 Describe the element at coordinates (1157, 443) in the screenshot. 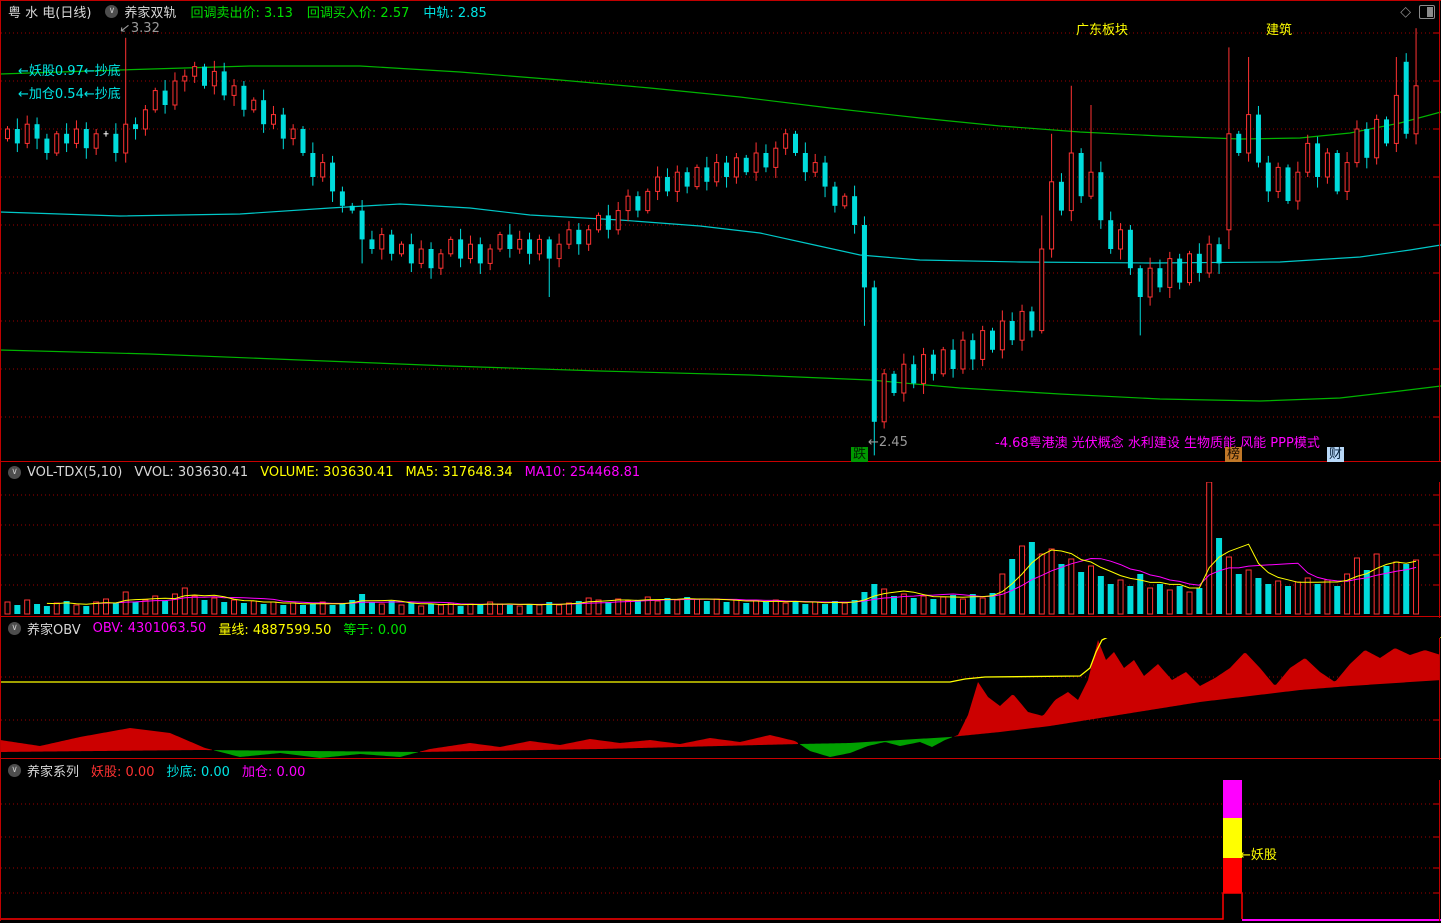

I see `news-ticker-text: -4.68粤港澳 光伏概念 水利建设 生物质能 风能 PPP模式` at that location.